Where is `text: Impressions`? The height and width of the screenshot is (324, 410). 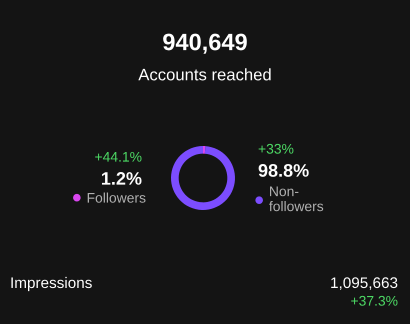 text: Impressions is located at coordinates (51, 284).